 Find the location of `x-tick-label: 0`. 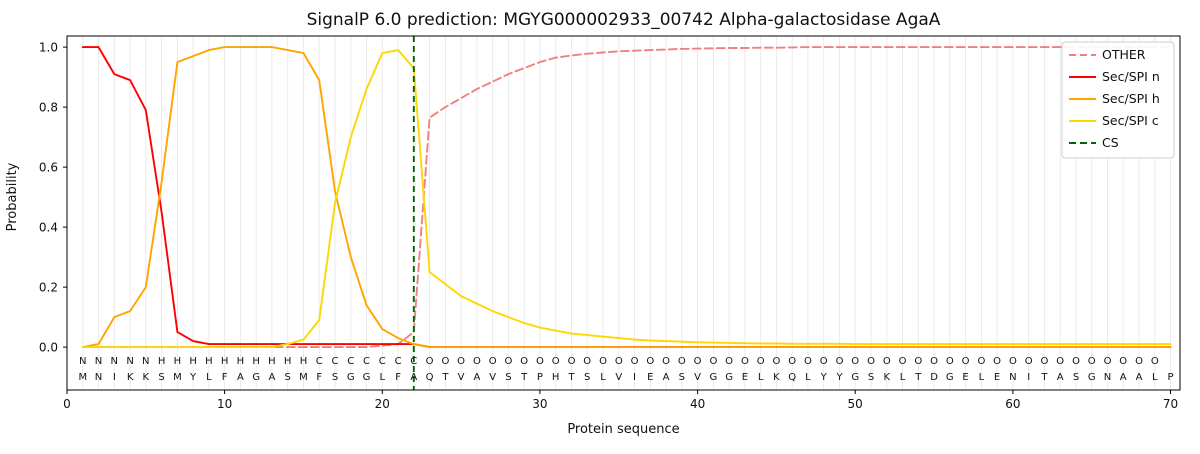

x-tick-label: 0 is located at coordinates (67, 404).